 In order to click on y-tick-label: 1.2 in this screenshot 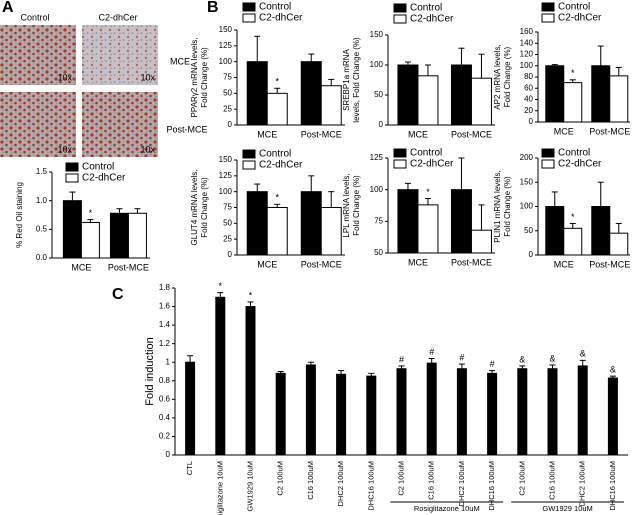, I will do `click(165, 343)`.